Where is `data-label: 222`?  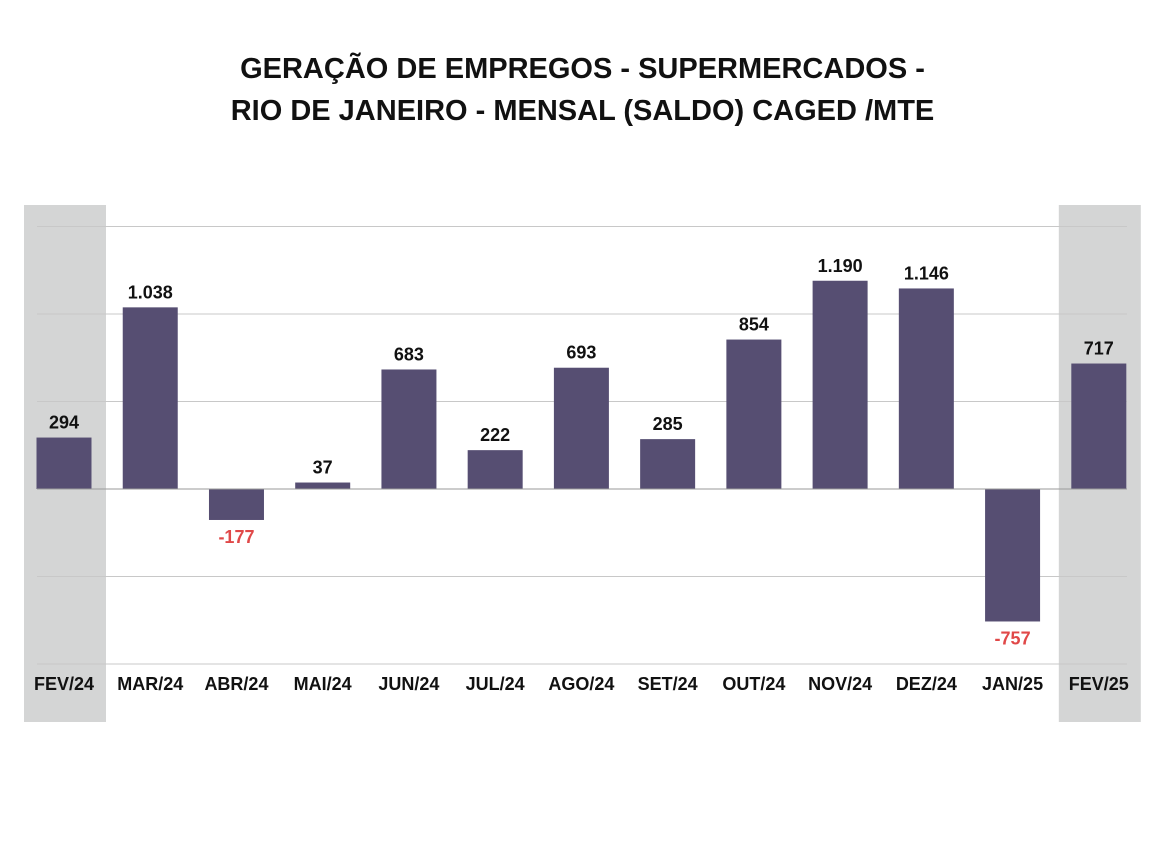
data-label: 222 is located at coordinates (495, 435).